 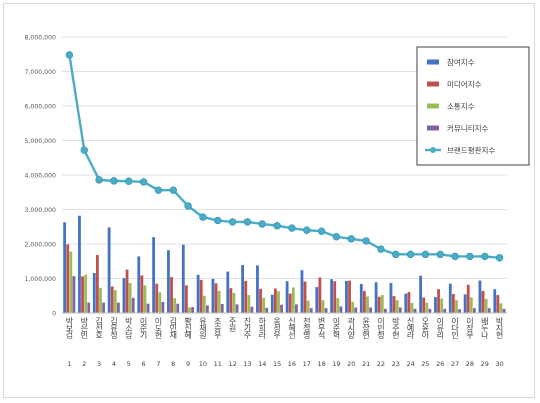 What do you see at coordinates (433, 150) in the screenshot?
I see `legend-marker` at bounding box center [433, 150].